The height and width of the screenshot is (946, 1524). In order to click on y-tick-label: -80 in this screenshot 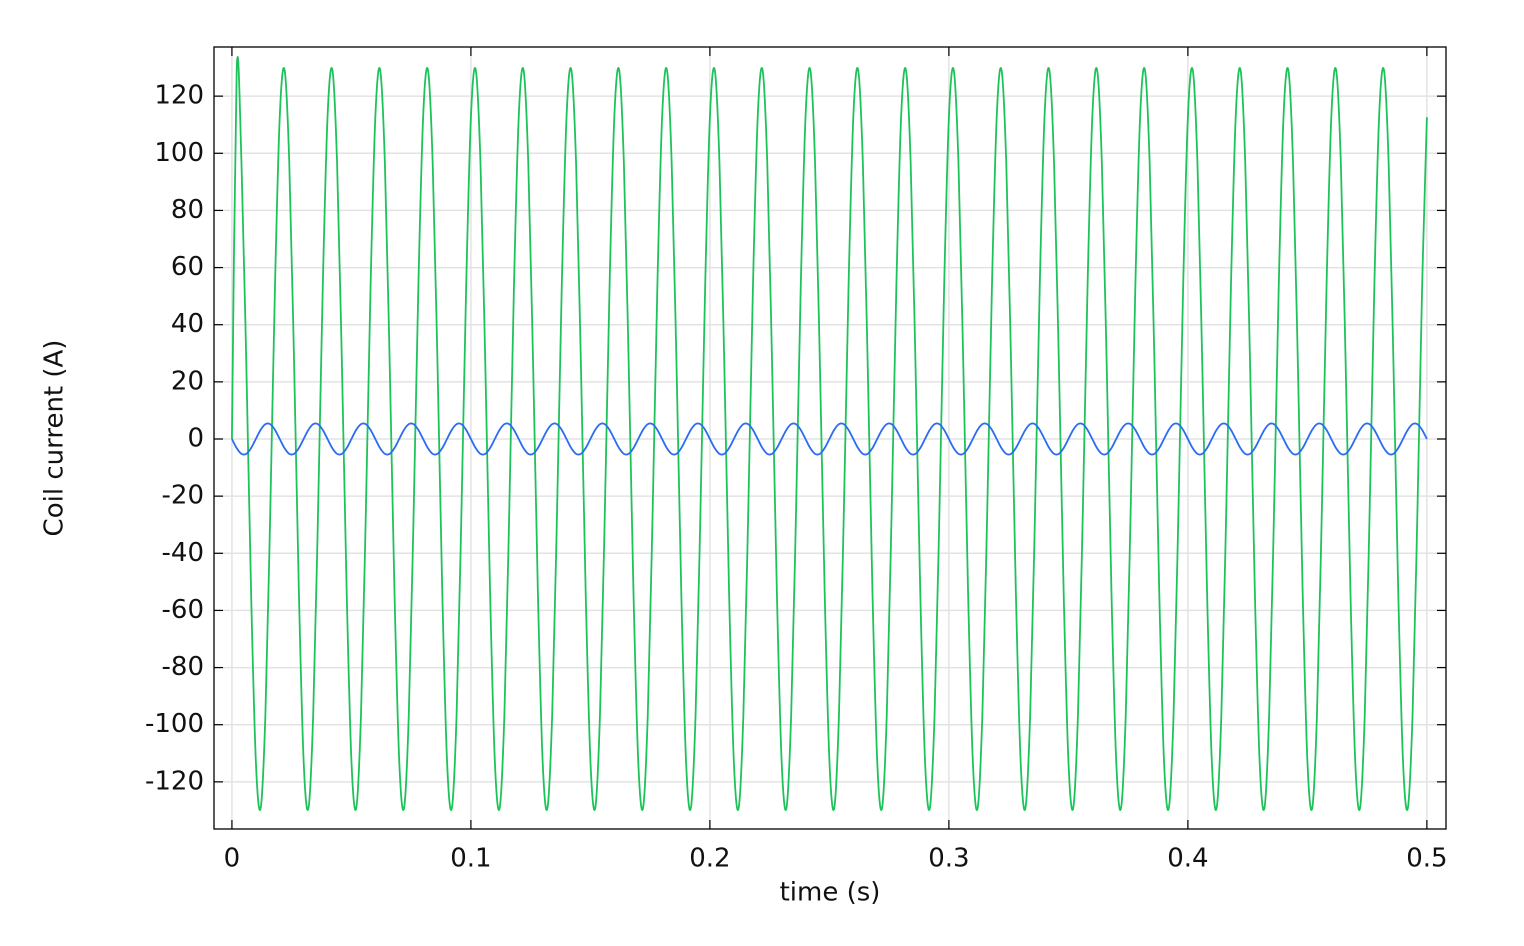, I will do `click(183, 667)`.